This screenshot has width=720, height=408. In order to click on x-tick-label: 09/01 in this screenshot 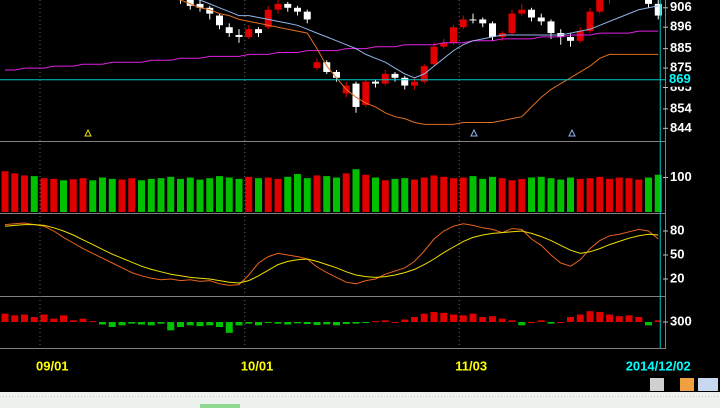, I will do `click(52, 365)`.